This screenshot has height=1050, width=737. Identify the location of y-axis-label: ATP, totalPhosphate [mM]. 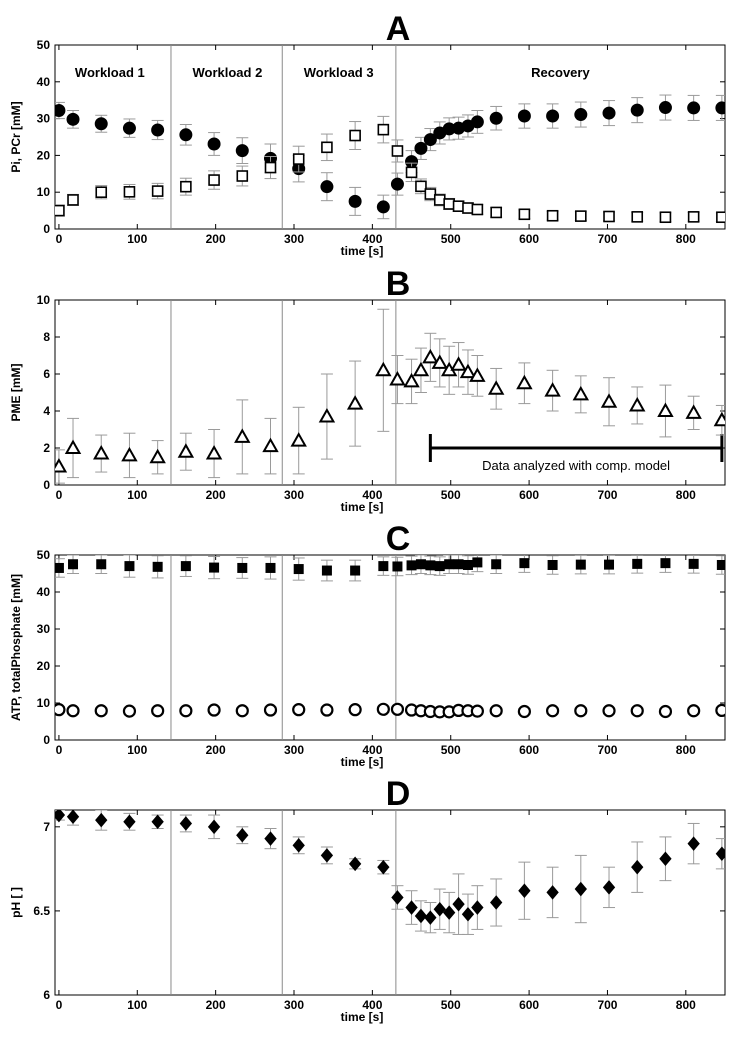
(16, 647).